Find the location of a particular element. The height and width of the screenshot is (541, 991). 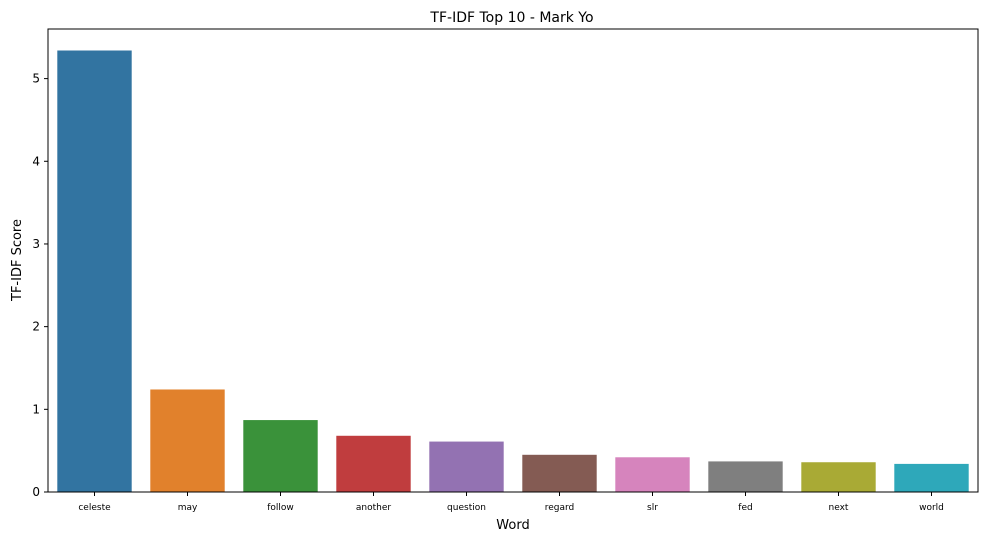

y-tick-label: 2 is located at coordinates (36, 327).